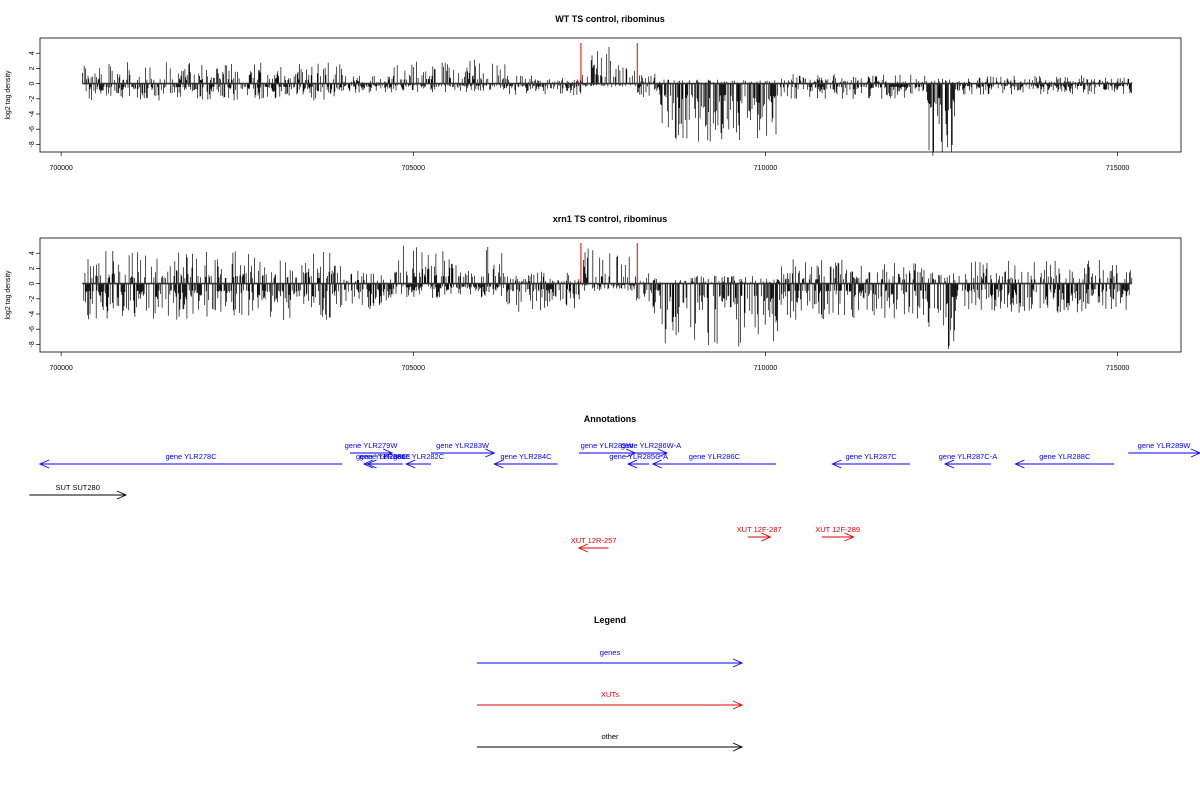 The image size is (1200, 800). Describe the element at coordinates (610, 620) in the screenshot. I see `legend-title: Legend` at that location.